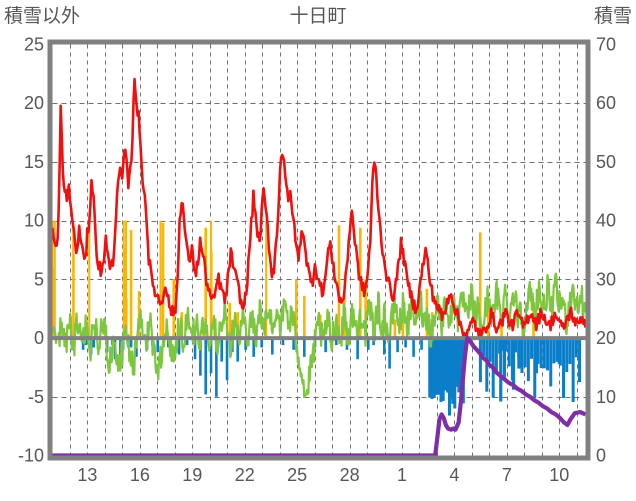 This screenshot has height=501, width=636. What do you see at coordinates (606, 162) in the screenshot?
I see `y2-tick-label: 50` at bounding box center [606, 162].